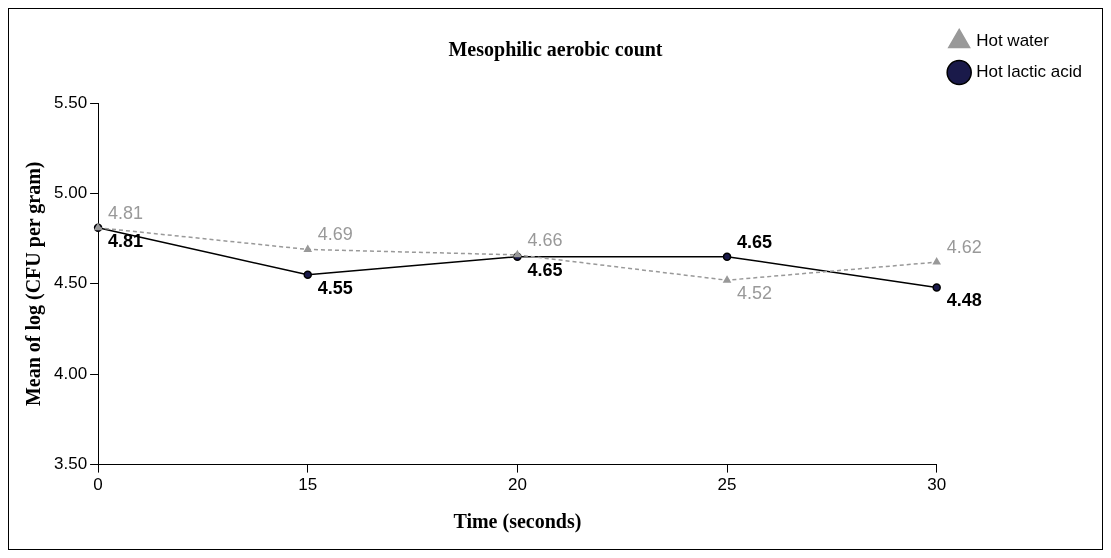 The width and height of the screenshot is (1111, 558). What do you see at coordinates (335, 287) in the screenshot?
I see `data-label: 4.55` at bounding box center [335, 287].